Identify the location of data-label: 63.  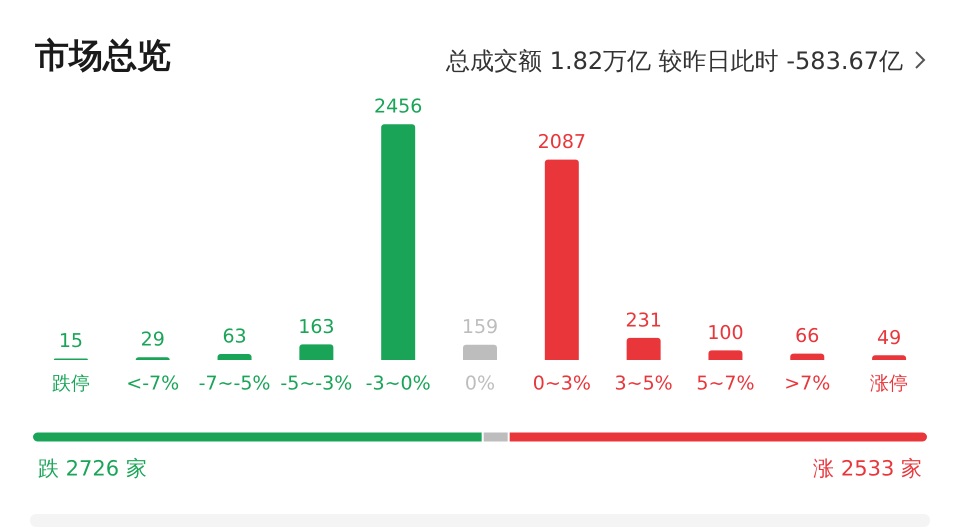
(234, 336).